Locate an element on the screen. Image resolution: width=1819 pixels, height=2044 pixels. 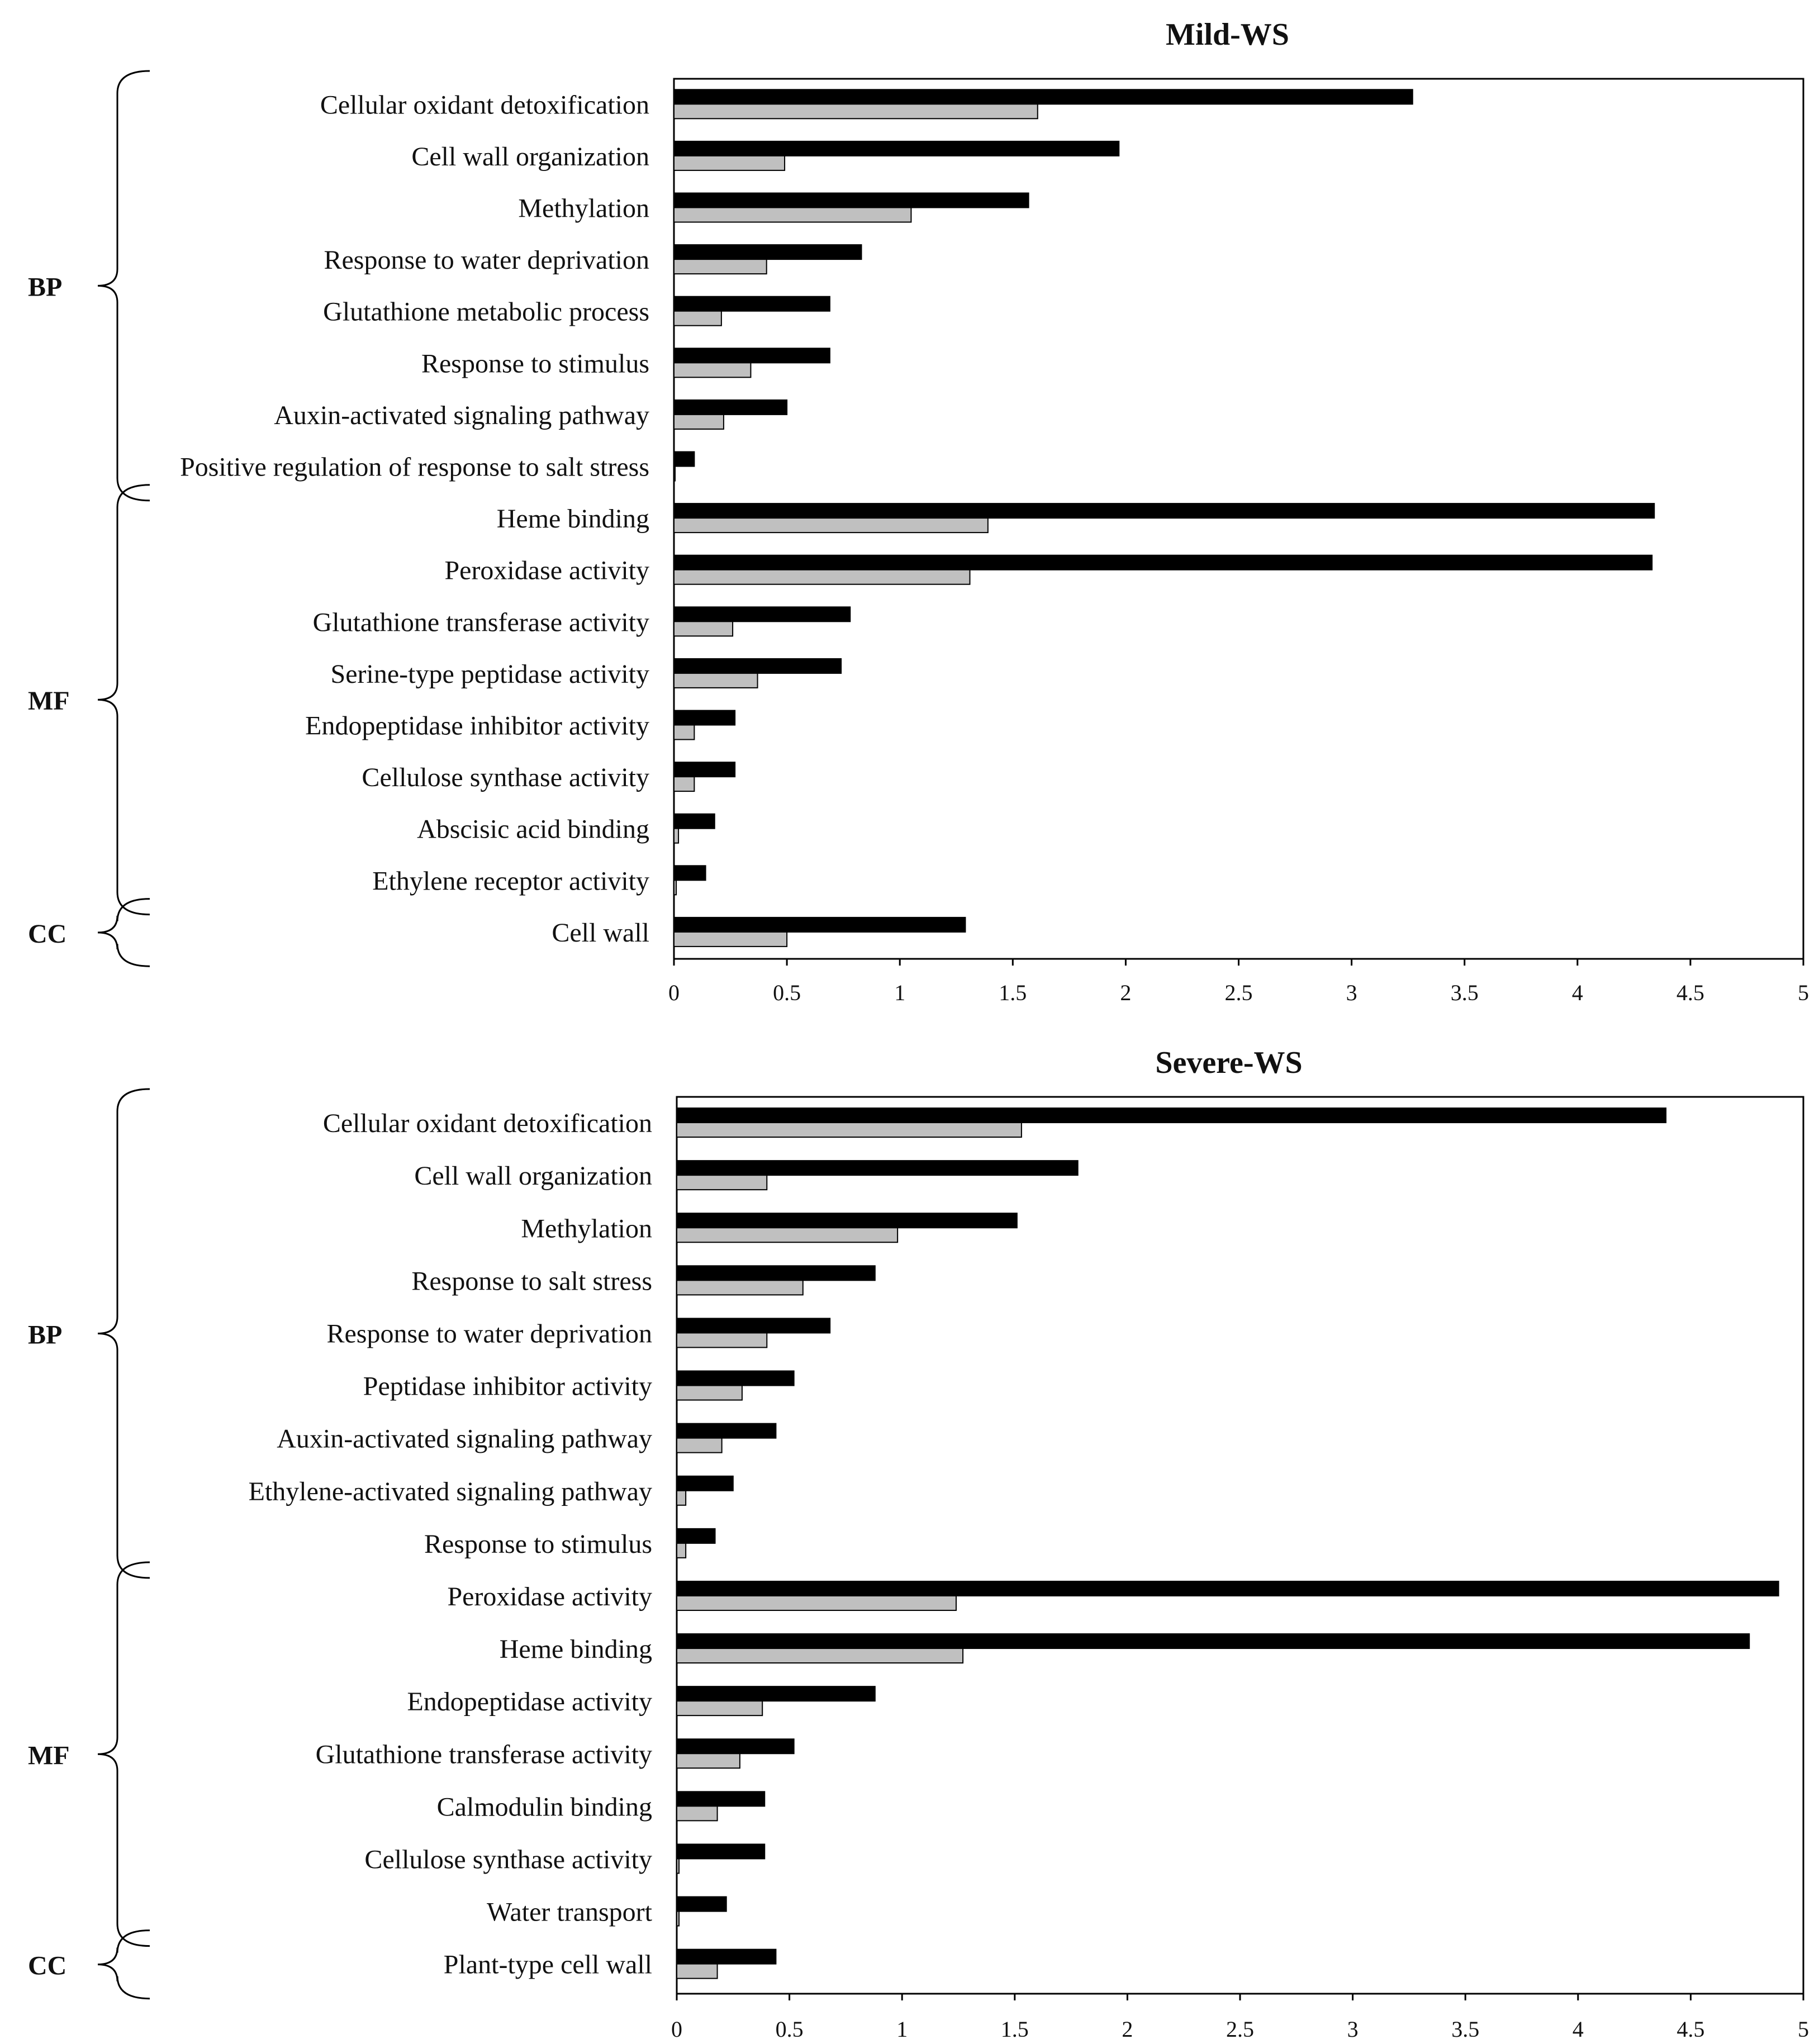
category-label: Peptidase inhibitor activity is located at coordinates (508, 1386).